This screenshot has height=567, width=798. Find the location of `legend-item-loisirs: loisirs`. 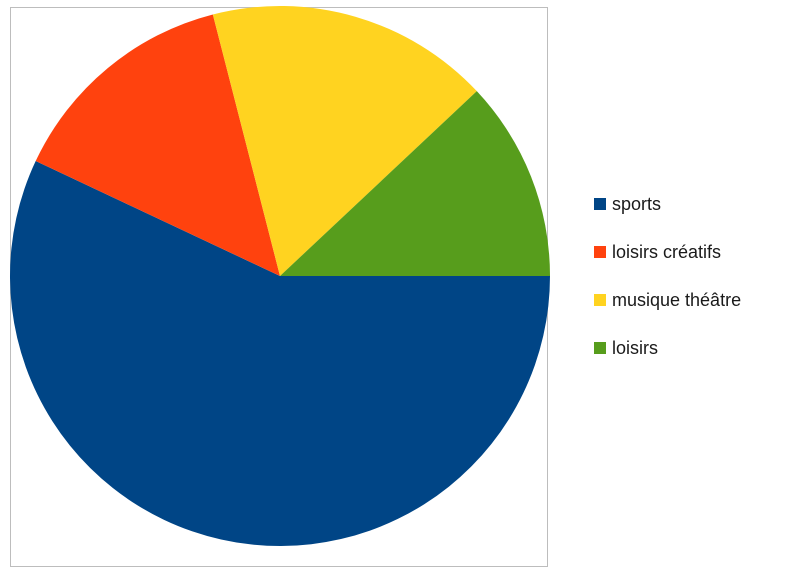

legend-item-loisirs: loisirs is located at coordinates (694, 348).